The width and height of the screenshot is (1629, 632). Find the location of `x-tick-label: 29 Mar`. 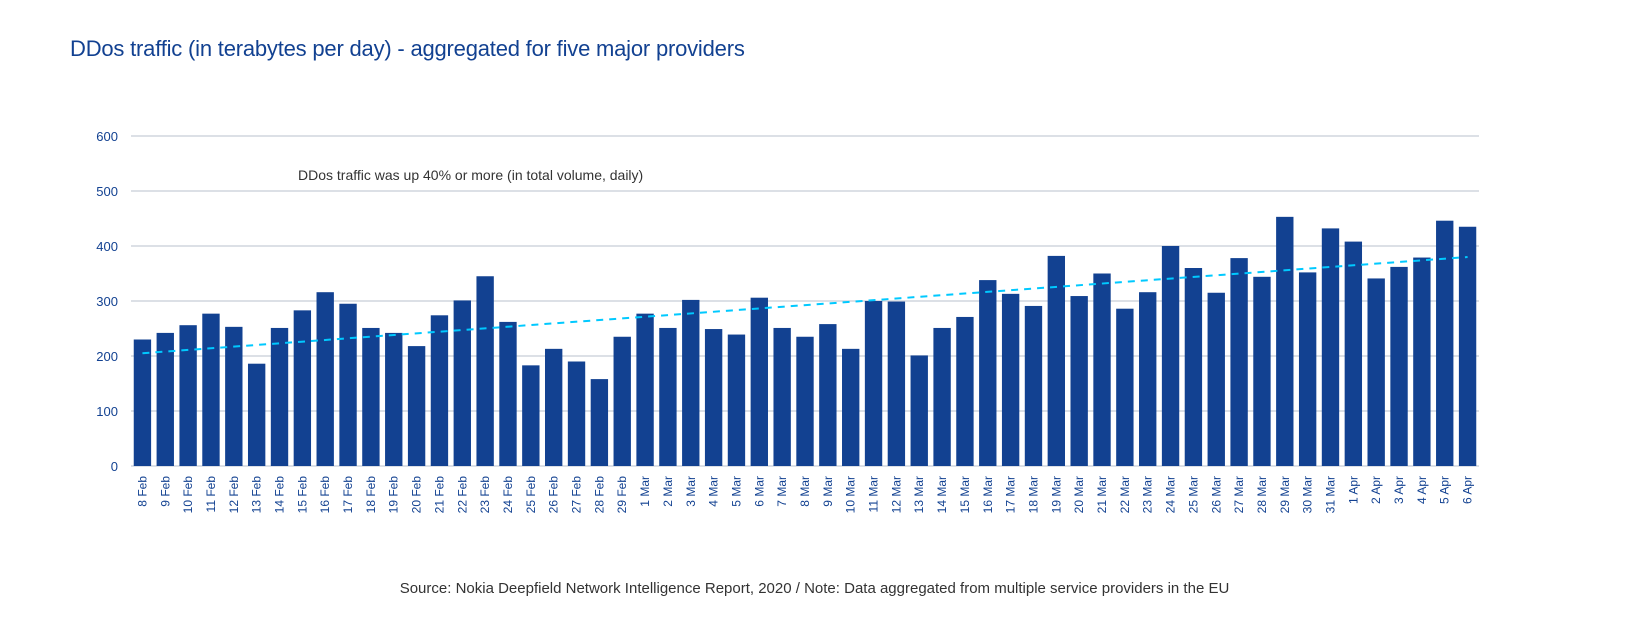

x-tick-label: 29 Mar is located at coordinates (1285, 494).